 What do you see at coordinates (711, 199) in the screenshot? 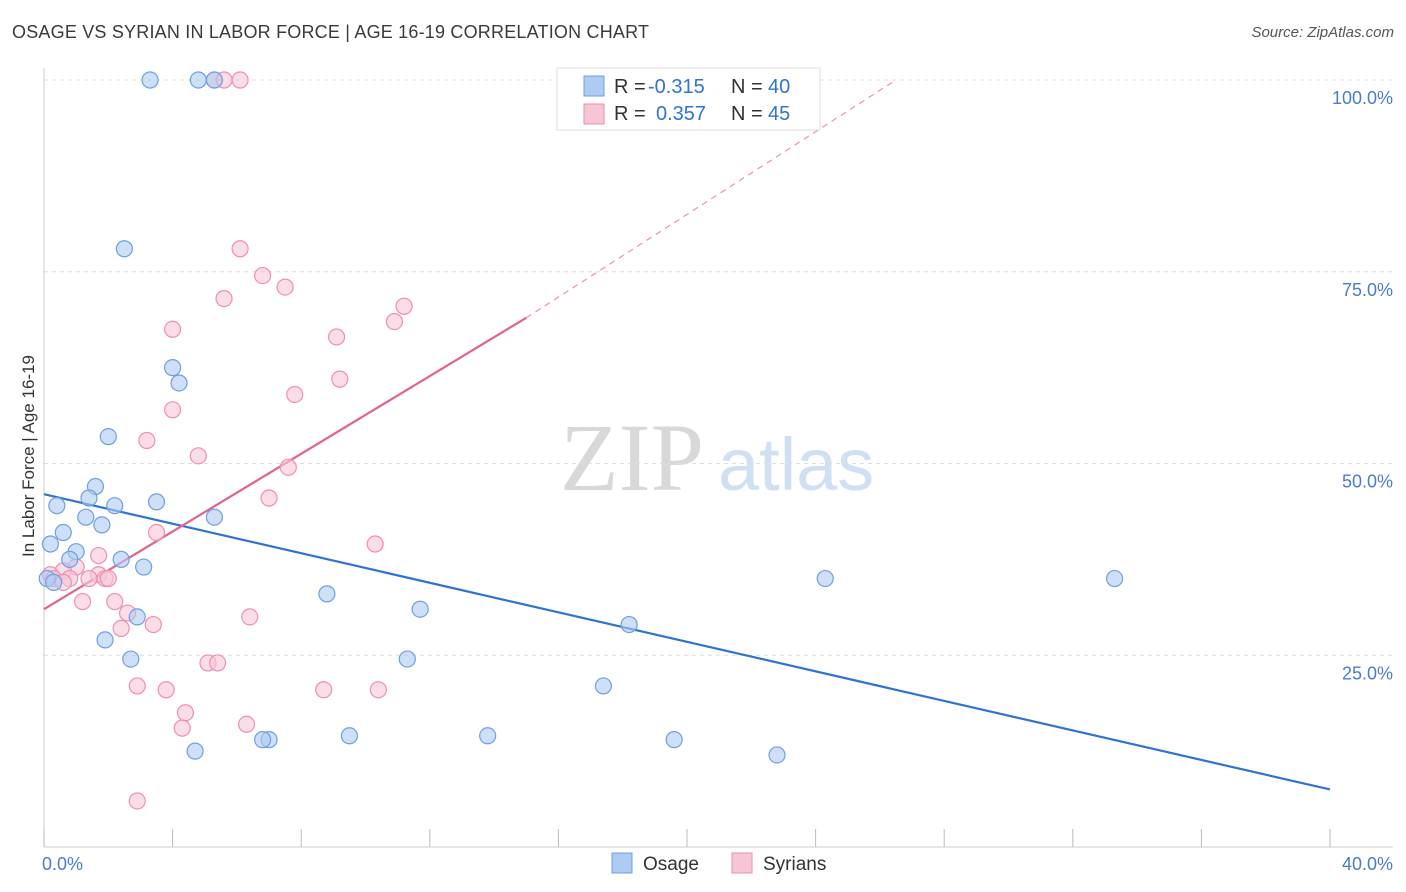
I see `syrian-trend-extension` at bounding box center [711, 199].